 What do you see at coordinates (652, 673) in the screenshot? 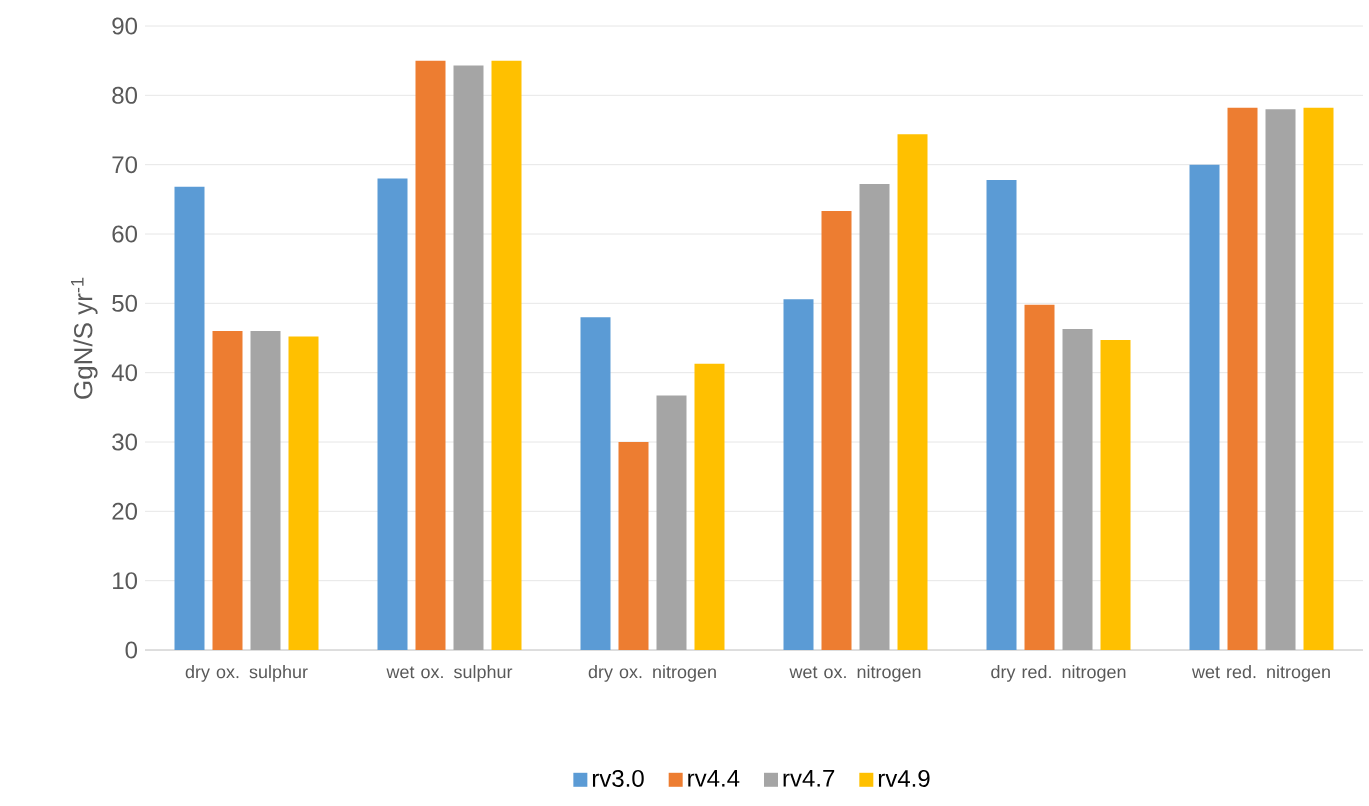
I see `x-tick-label: dry ox. nitrogen` at bounding box center [652, 673].